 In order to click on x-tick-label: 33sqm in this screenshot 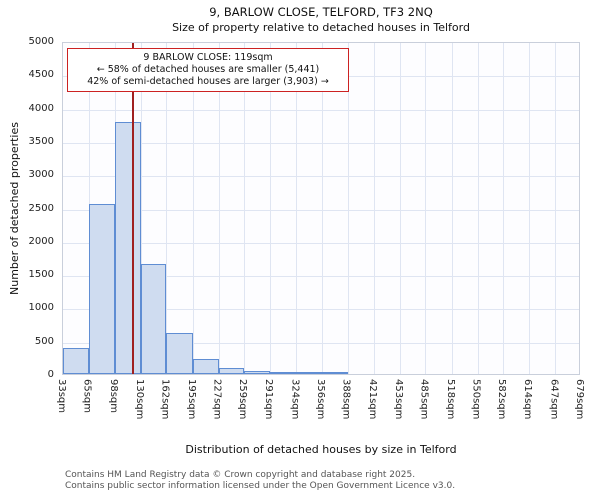, I will do `click(61, 396)`.